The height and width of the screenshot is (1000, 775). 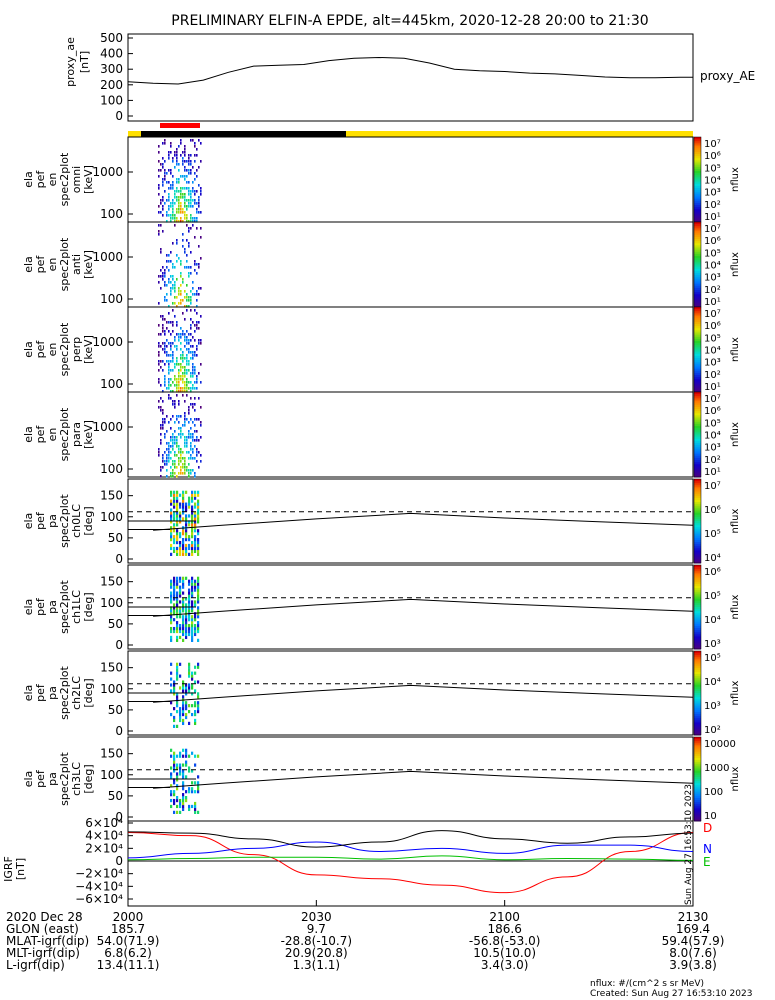 What do you see at coordinates (410, 858) in the screenshot?
I see `igrf-line-E` at bounding box center [410, 858].